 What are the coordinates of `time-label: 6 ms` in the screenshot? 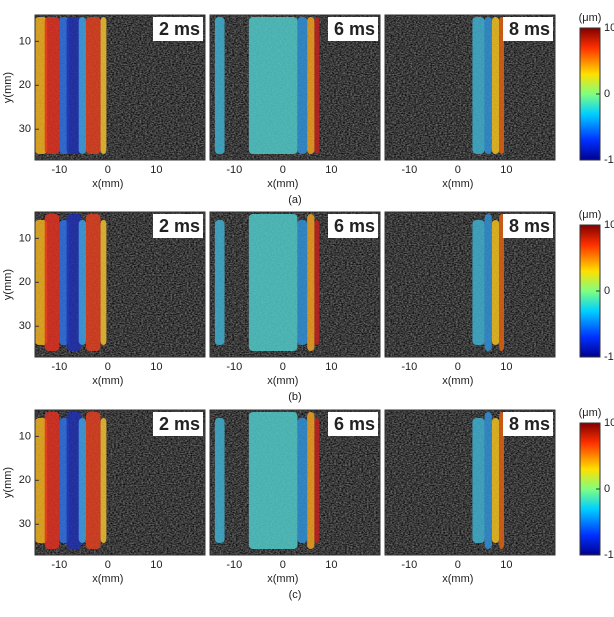 It's located at (354, 226).